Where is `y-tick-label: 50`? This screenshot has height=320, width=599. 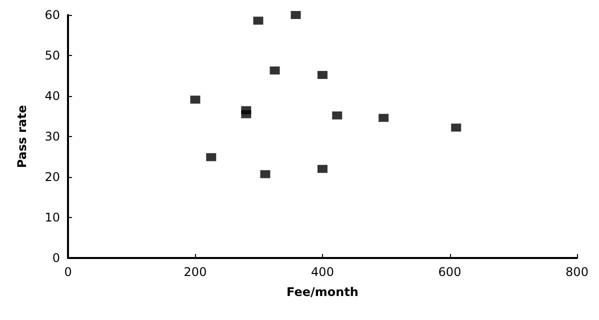
y-tick-label: 50 is located at coordinates (52, 55).